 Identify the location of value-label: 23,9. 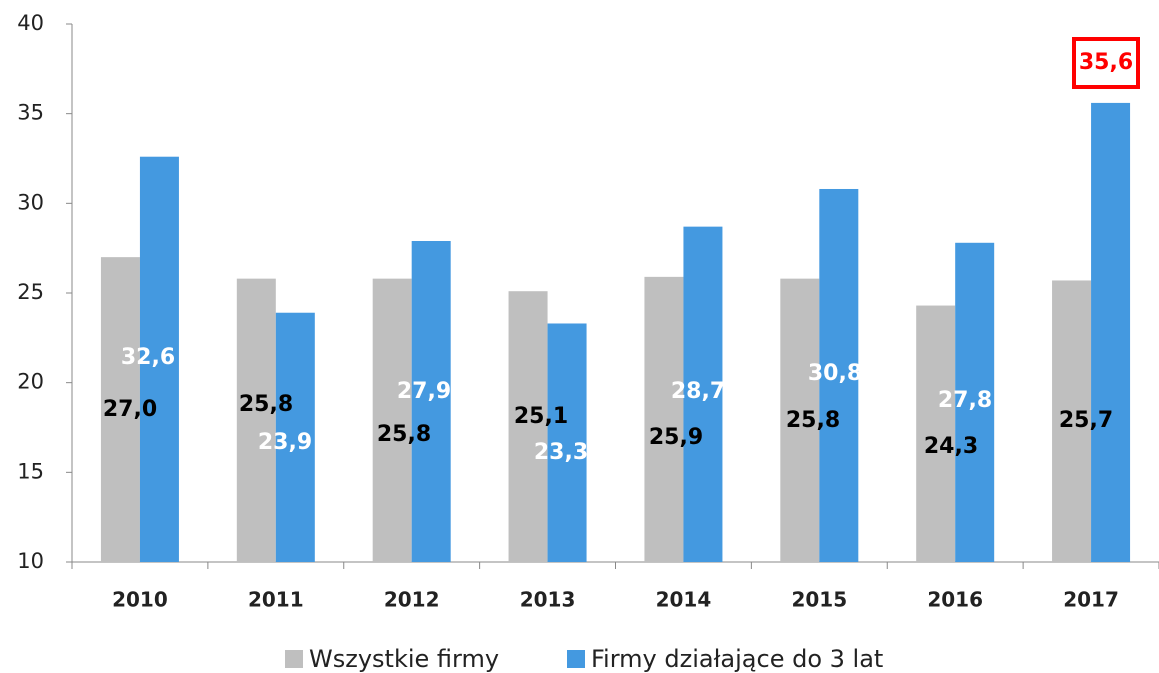
(285, 442).